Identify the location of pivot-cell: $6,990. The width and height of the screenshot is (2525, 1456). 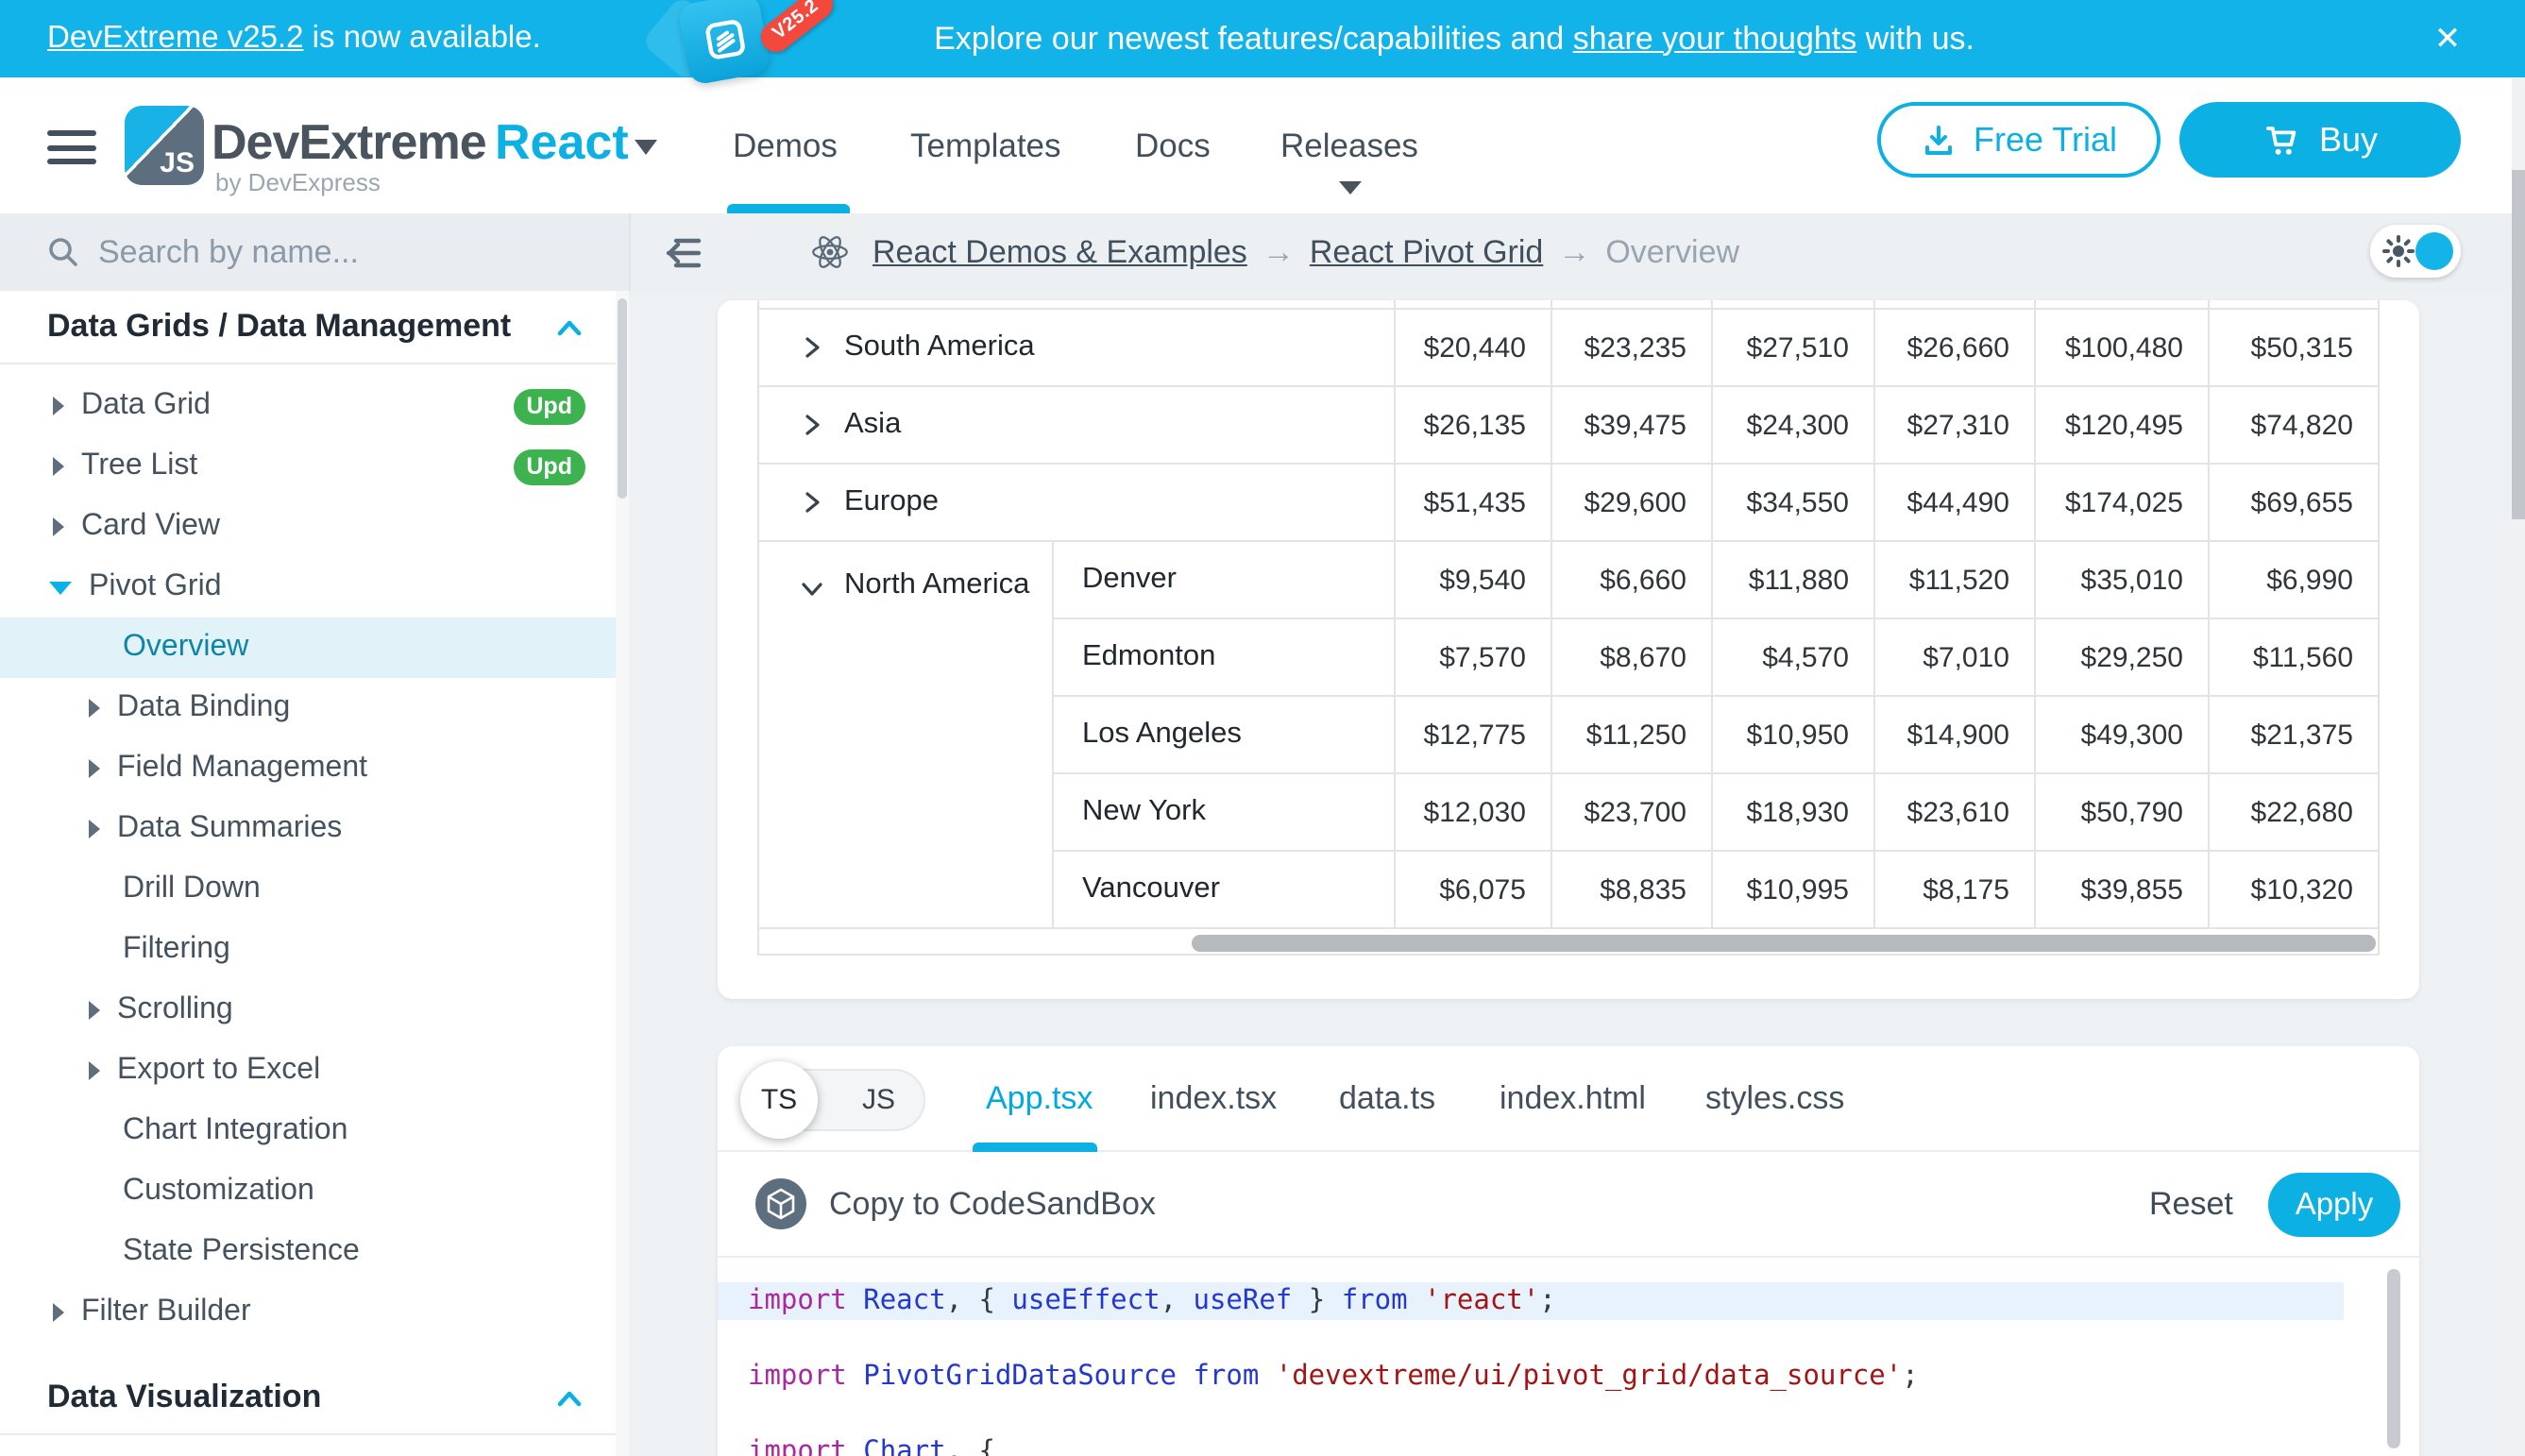
(2294, 580).